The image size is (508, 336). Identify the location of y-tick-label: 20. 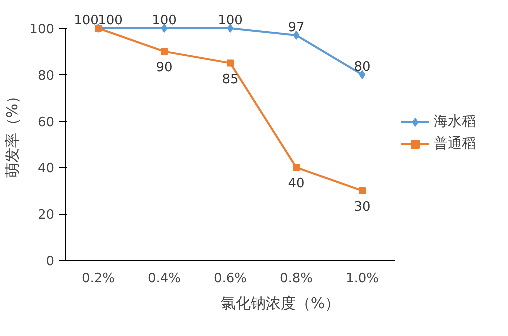
(46, 216).